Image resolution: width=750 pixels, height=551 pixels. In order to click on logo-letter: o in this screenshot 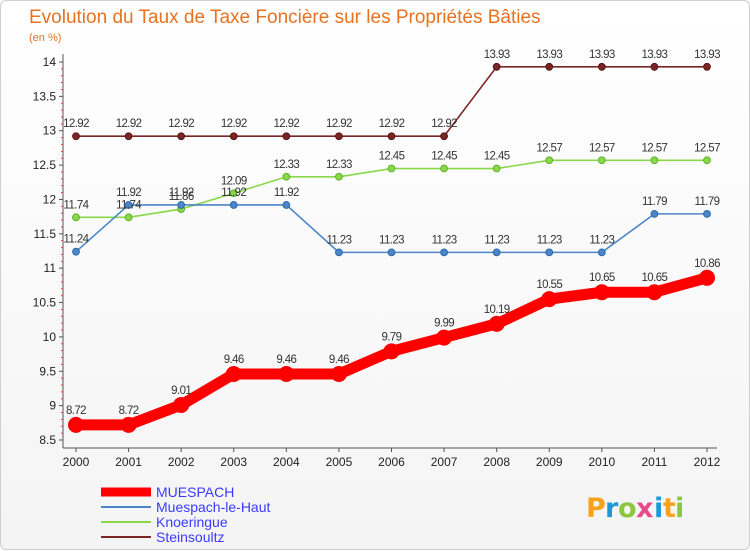, I will do `click(627, 508)`.